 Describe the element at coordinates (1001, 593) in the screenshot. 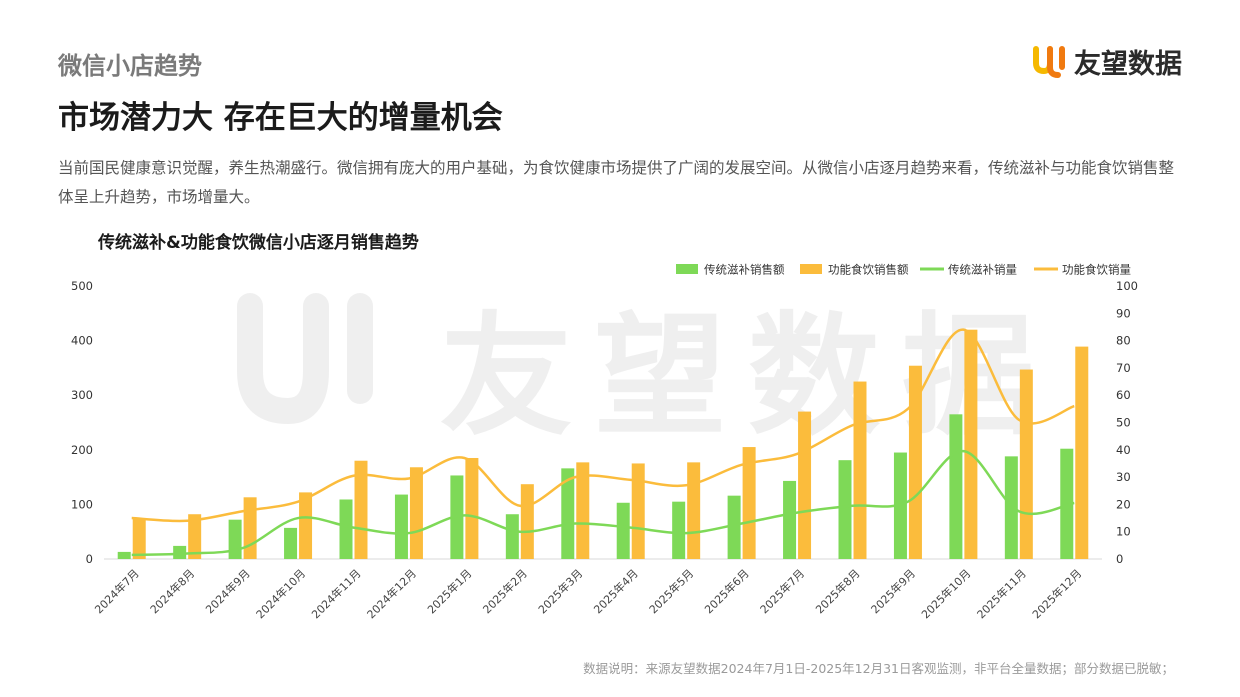

I see `x-tick-label: 2025年11月` at that location.